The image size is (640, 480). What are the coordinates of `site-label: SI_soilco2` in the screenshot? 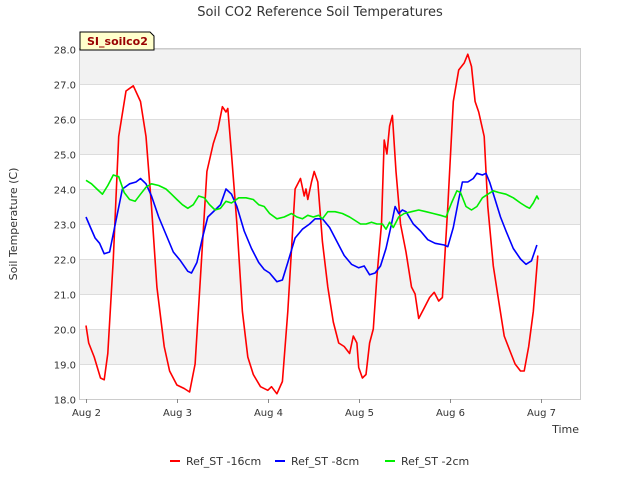 It's located at (117, 41).